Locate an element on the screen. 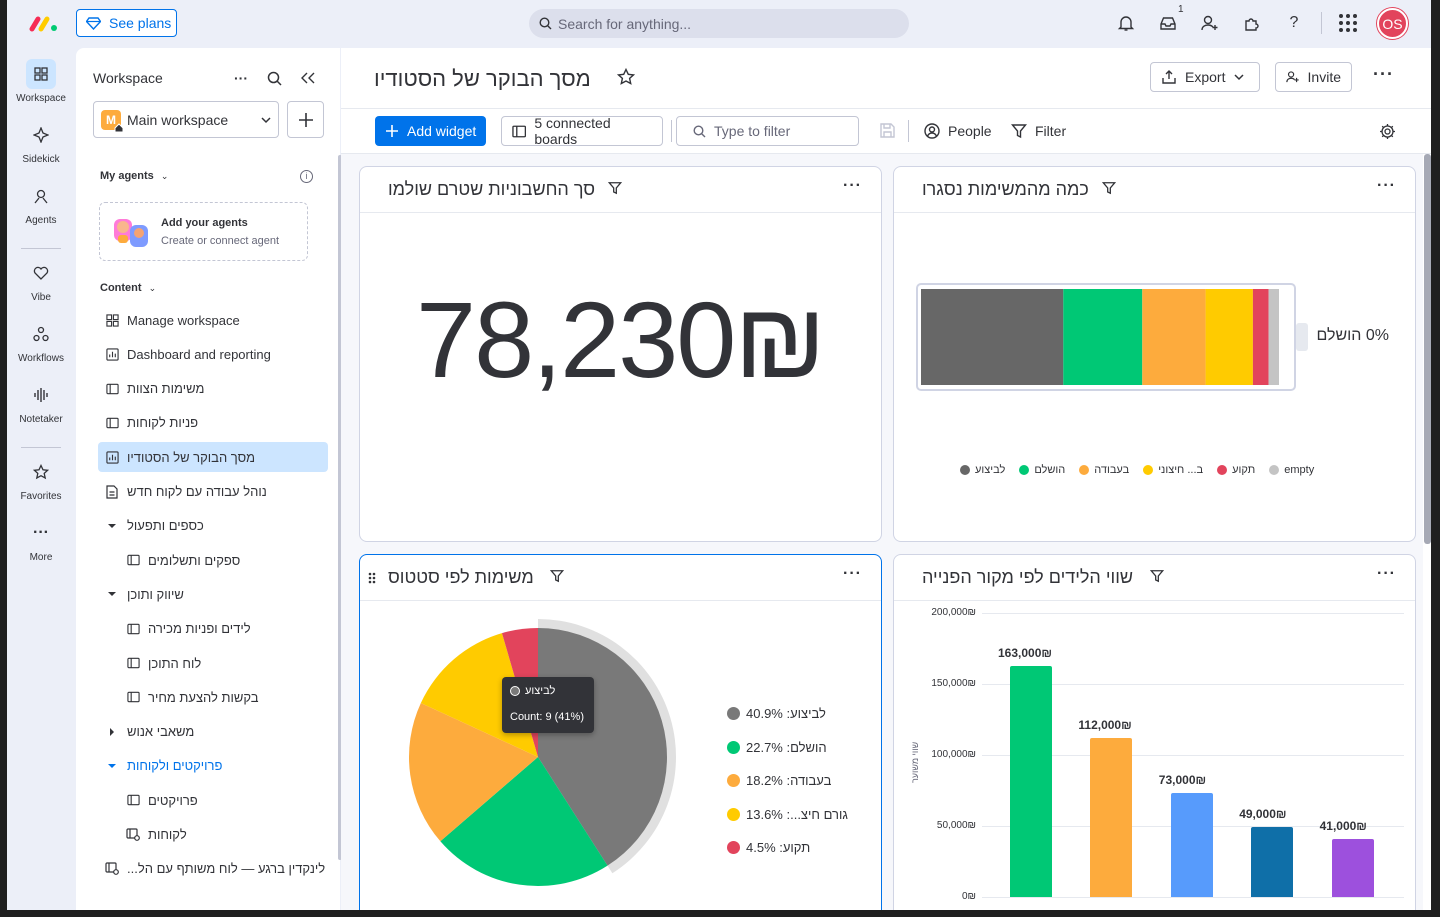  divider is located at coordinates (886, 108).